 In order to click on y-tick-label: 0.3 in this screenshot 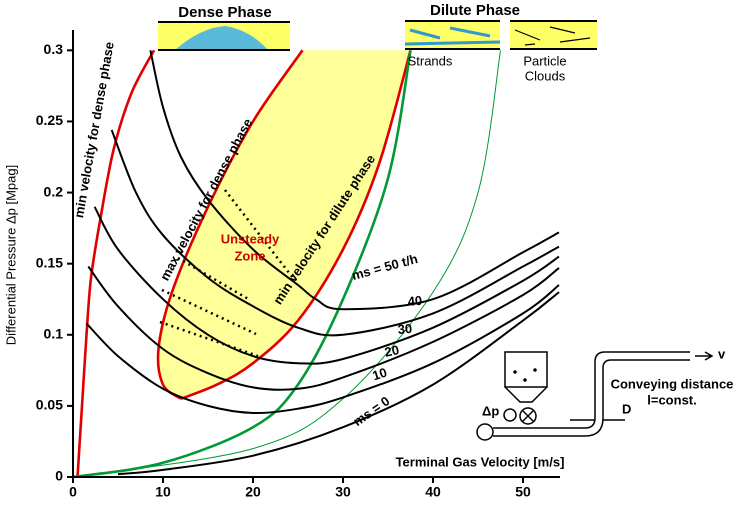, I will do `click(54, 49)`.